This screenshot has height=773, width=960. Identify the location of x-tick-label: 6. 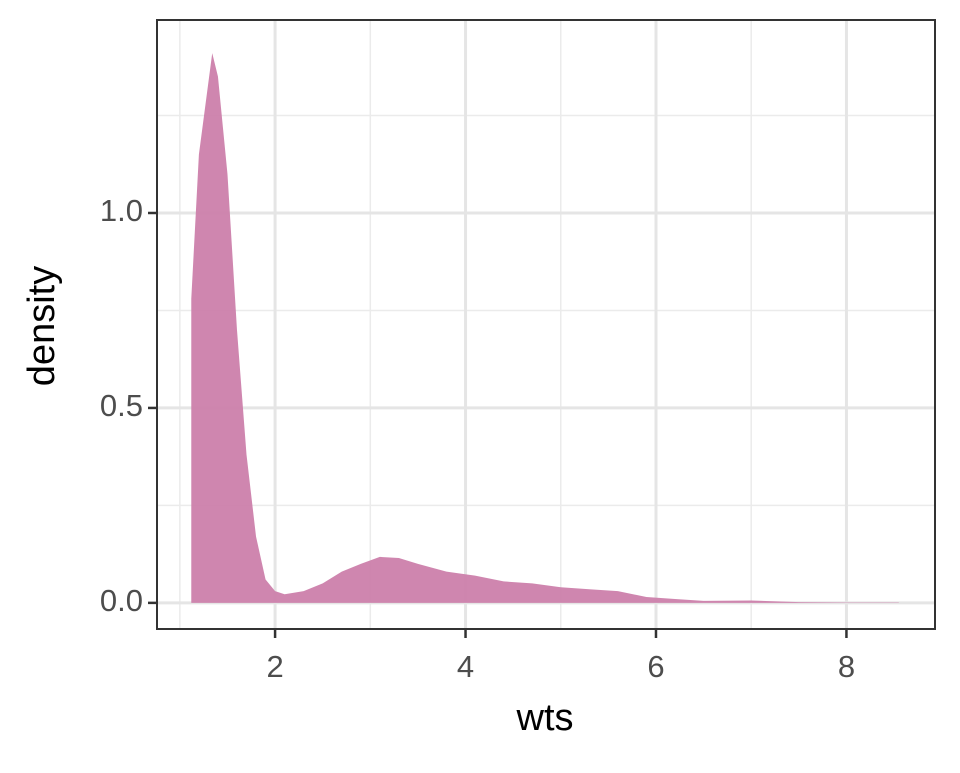
(655, 666).